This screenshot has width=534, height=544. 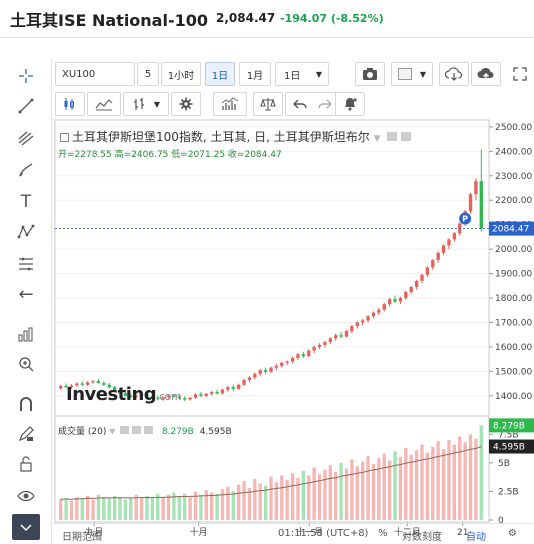 What do you see at coordinates (462, 533) in the screenshot?
I see `time-tick-label: 21` at bounding box center [462, 533].